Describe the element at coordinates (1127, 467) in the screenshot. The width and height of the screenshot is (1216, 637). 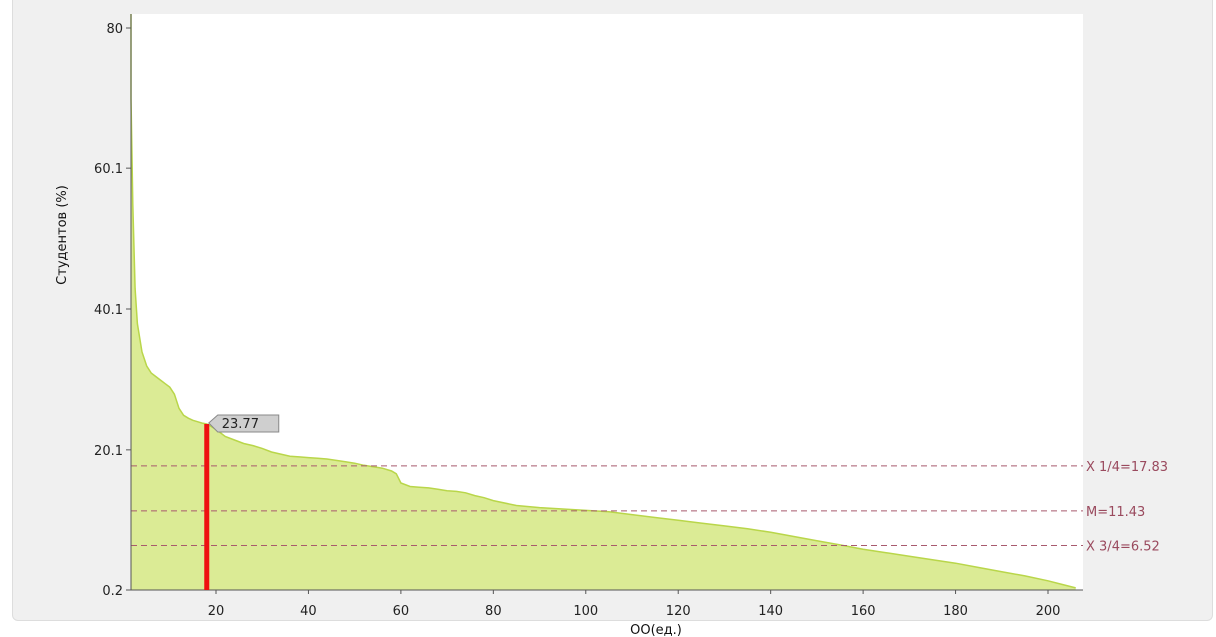
I see `reference-label-0: X 1/4=17.83` at that location.